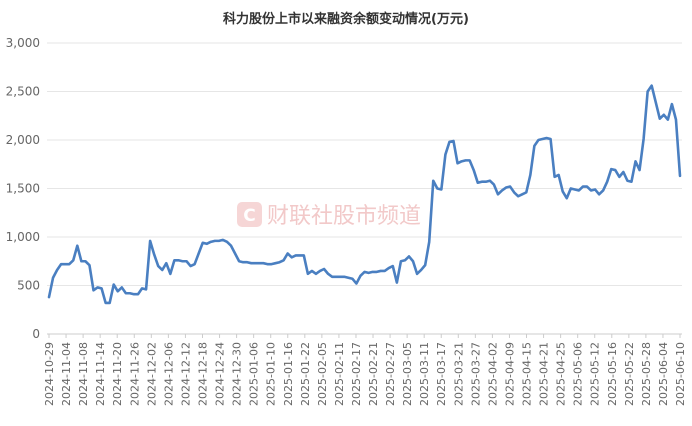  I want to click on watermark-logo-letter: C, so click(249, 216).